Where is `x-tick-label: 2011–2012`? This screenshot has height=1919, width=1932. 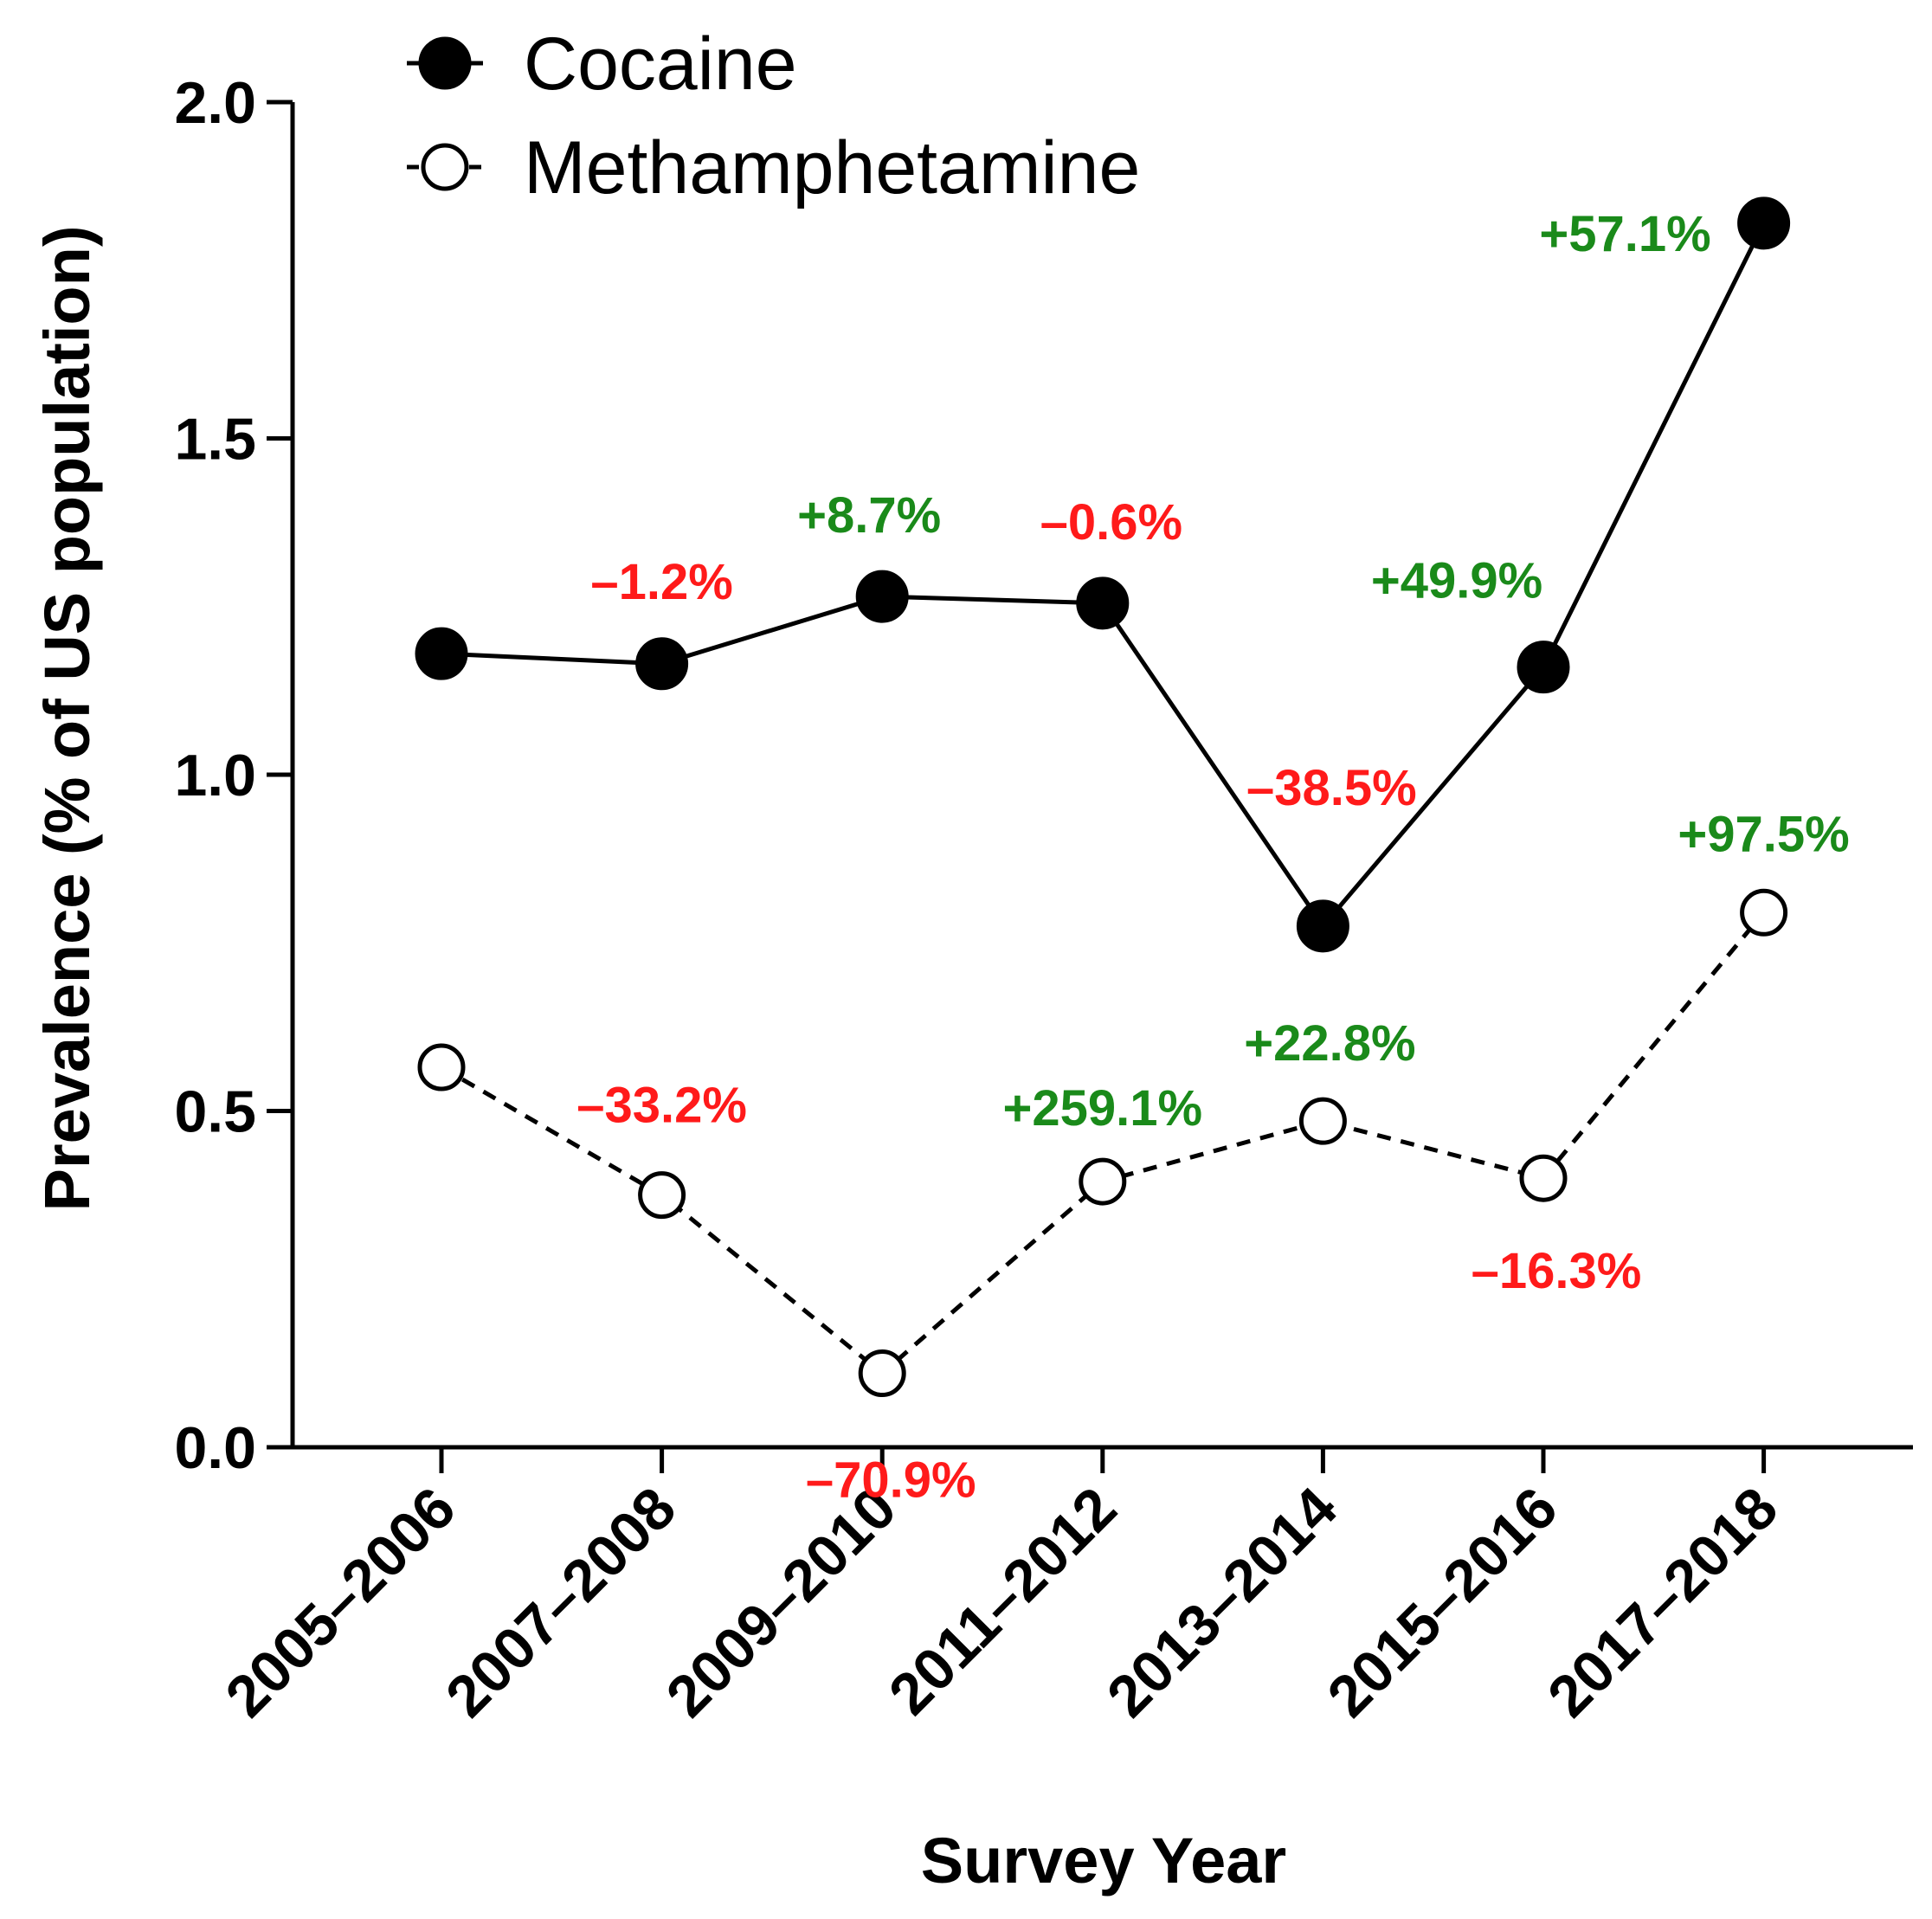 x-tick-label: 2011–2012 is located at coordinates (1003, 1601).